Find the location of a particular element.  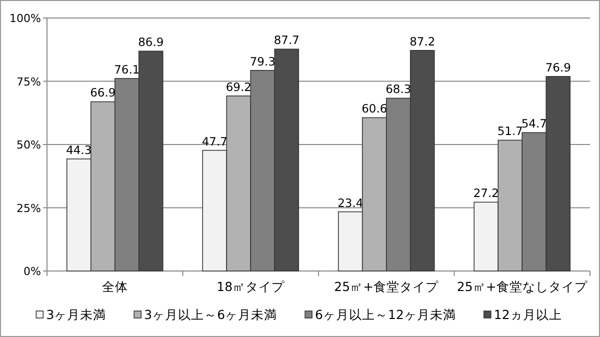

x-tick-label: 18㎡タイプ is located at coordinates (251, 286).